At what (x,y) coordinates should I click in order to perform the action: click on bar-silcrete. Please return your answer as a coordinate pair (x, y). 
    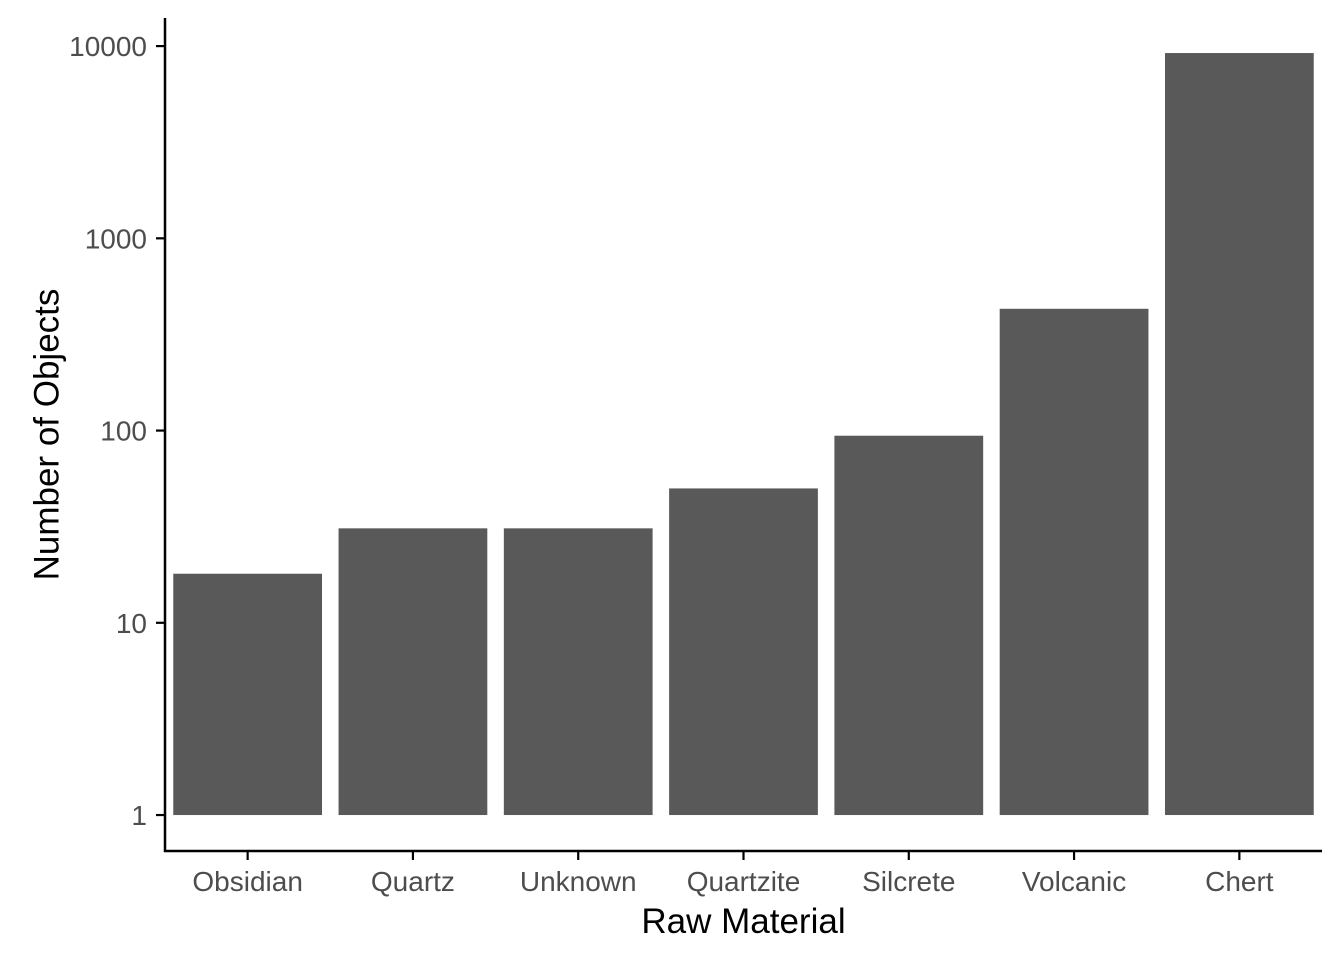
    Looking at the image, I should click on (909, 625).